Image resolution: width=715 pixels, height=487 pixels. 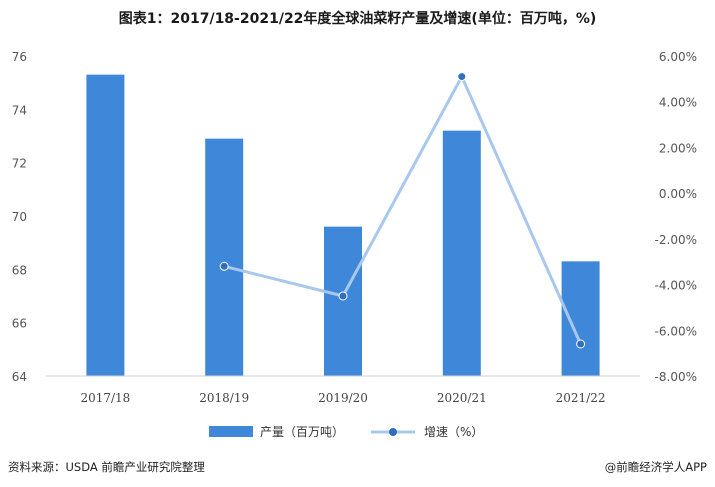 What do you see at coordinates (19, 110) in the screenshot?
I see `left-axis-tick-label: 74` at bounding box center [19, 110].